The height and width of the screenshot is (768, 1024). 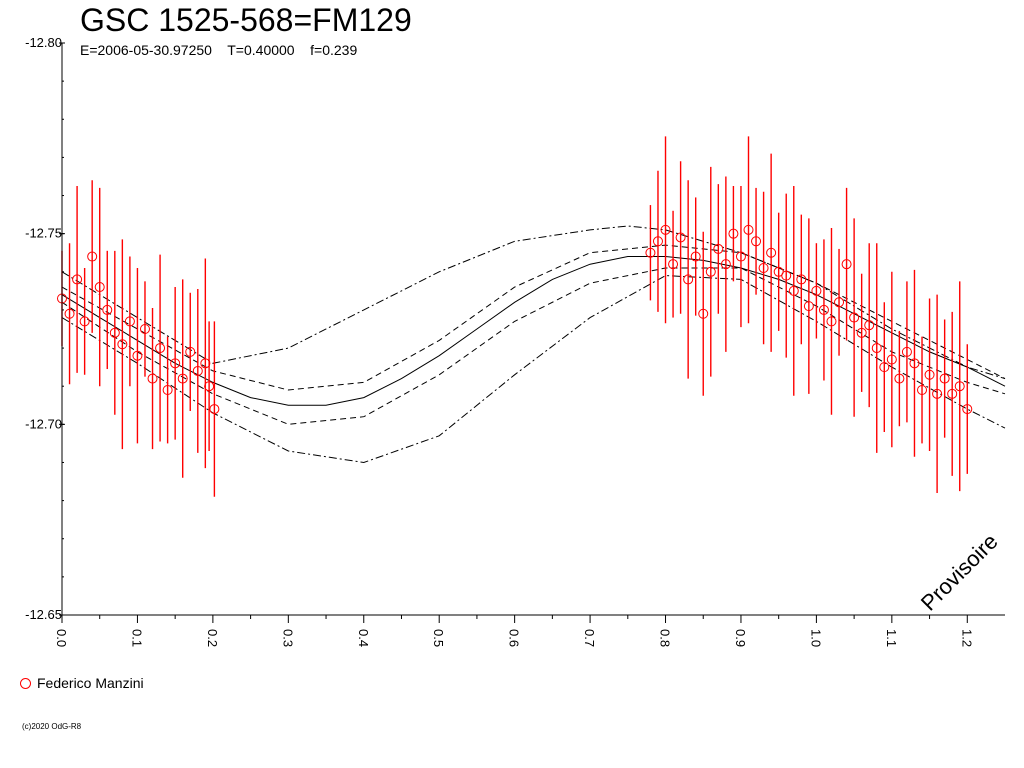 What do you see at coordinates (891, 638) in the screenshot?
I see `x-tick-label: 1.1` at bounding box center [891, 638].